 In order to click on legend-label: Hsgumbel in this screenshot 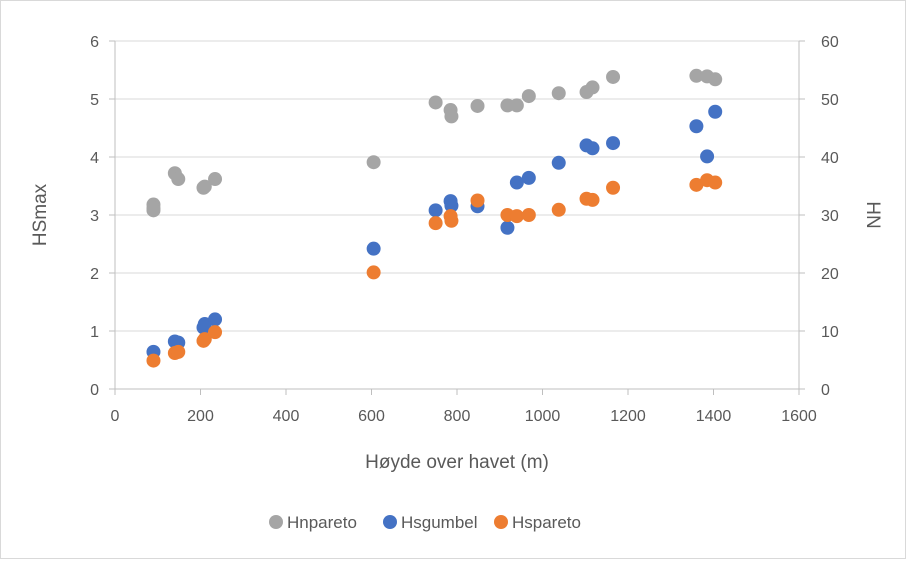, I will do `click(439, 522)`.